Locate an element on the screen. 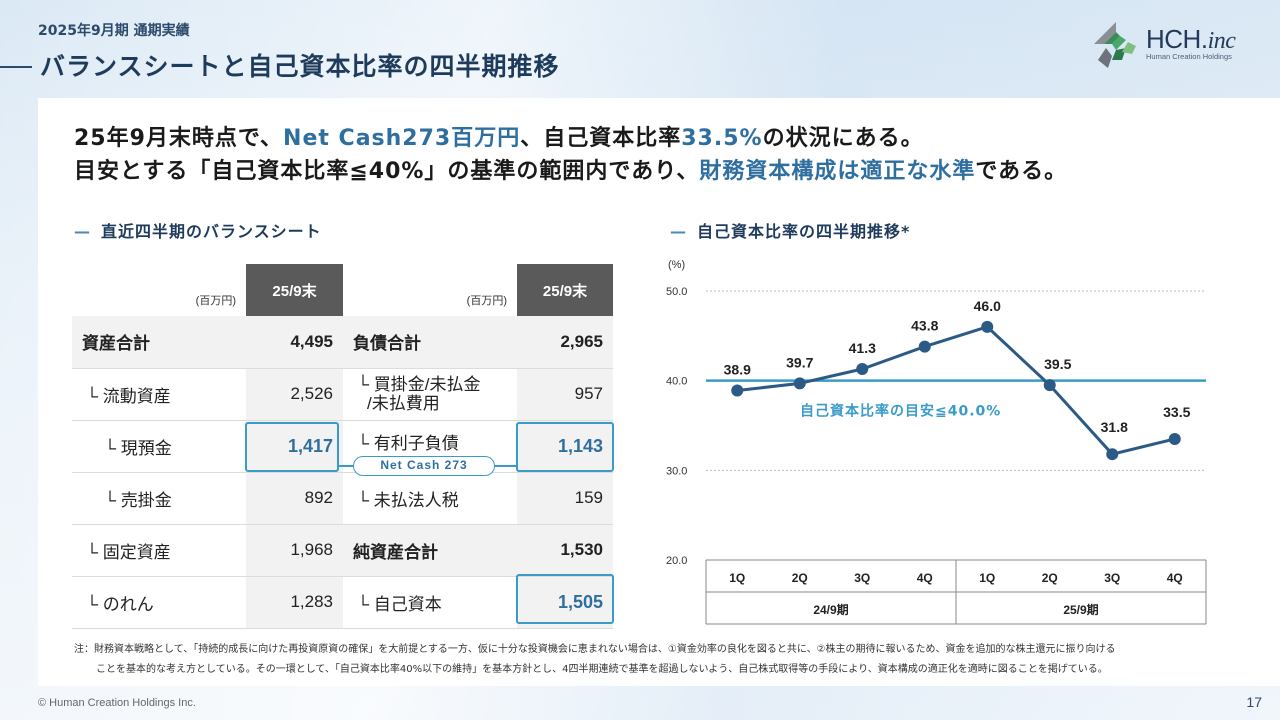  table-row: └ のれん 1,283 └ 自己資本 1,505 is located at coordinates (342, 602).